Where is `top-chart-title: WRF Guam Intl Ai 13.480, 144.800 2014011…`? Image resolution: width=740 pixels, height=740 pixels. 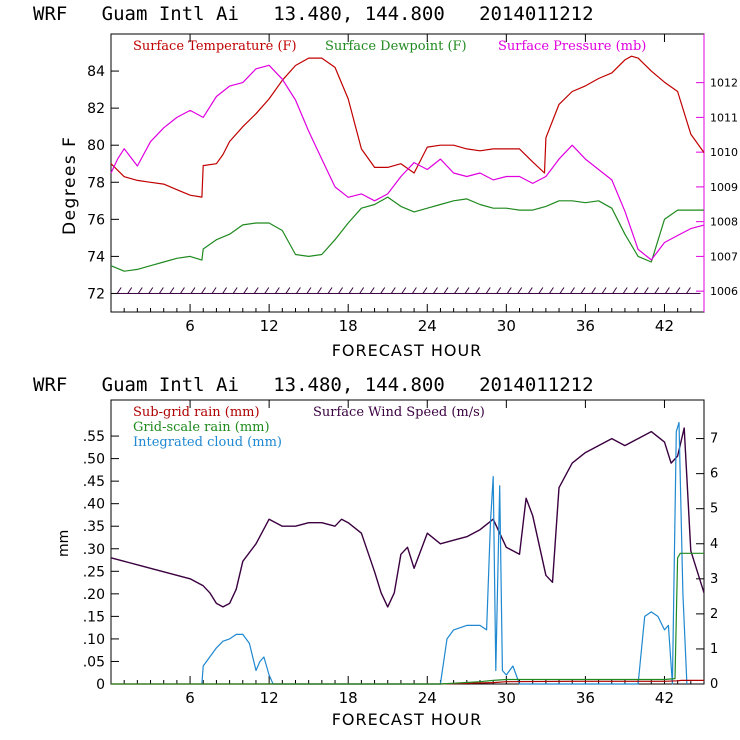 top-chart-title: WRF Guam Intl Ai 13.480, 144.800 2014011… is located at coordinates (313, 14).